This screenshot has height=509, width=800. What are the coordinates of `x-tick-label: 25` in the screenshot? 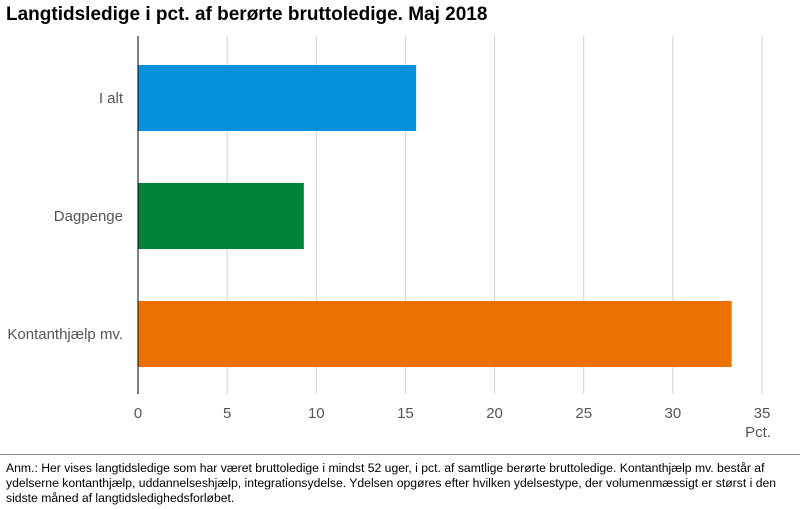 It's located at (583, 413).